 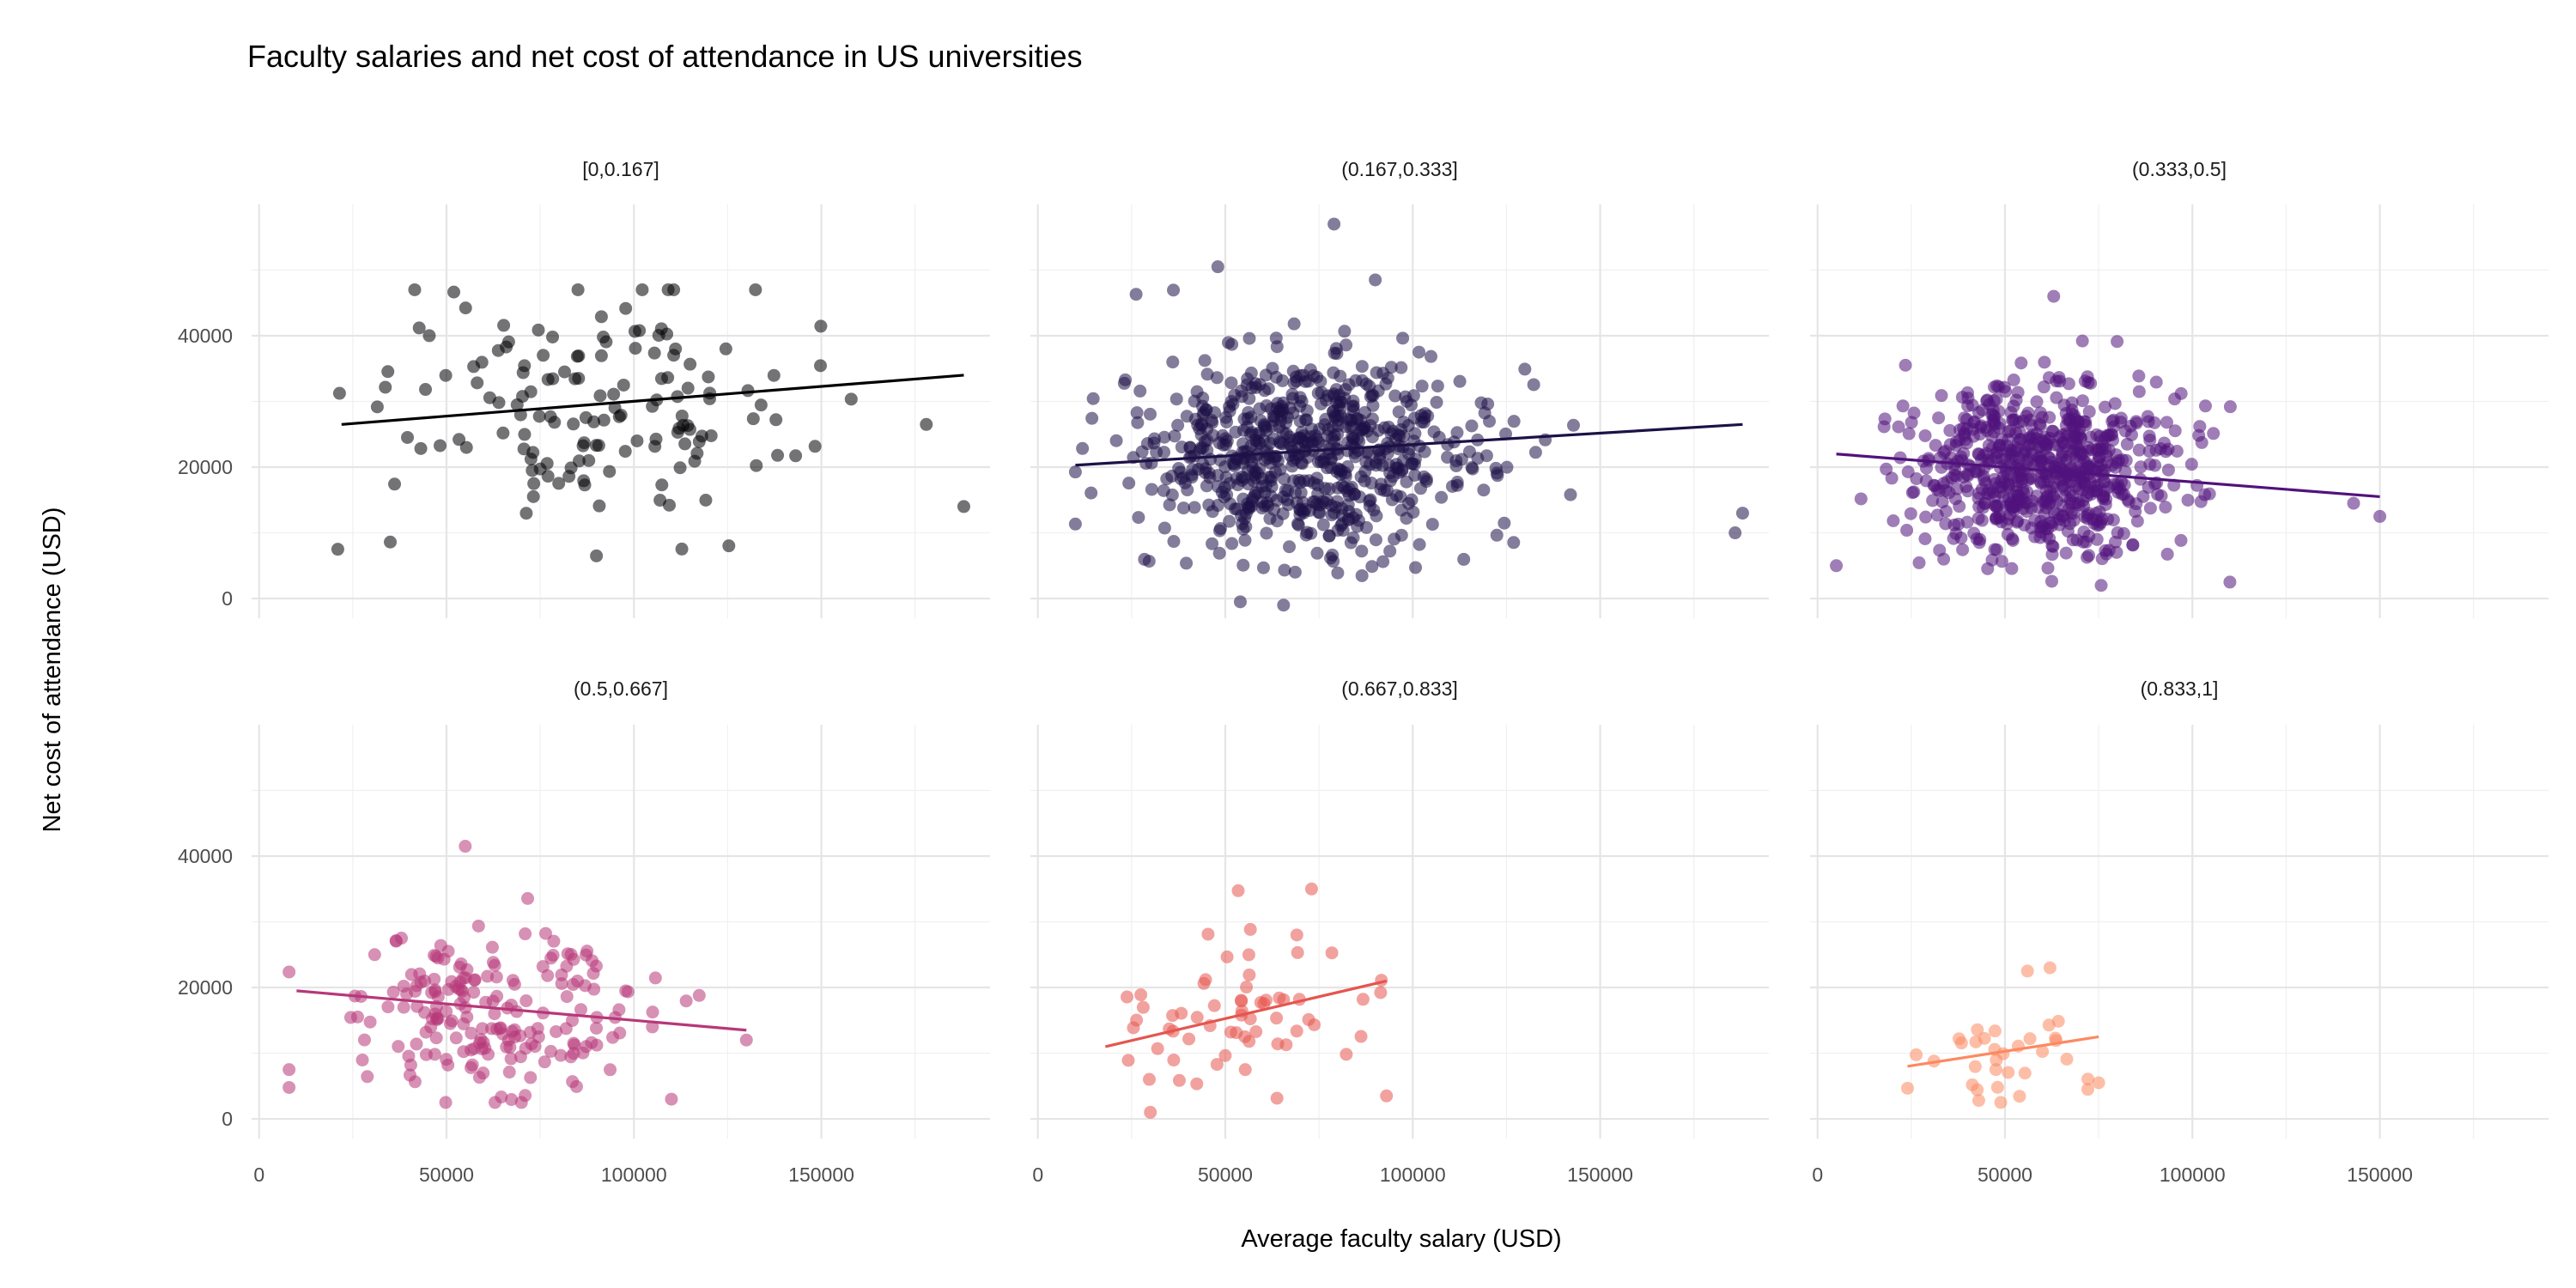 I want to click on x-tick-label: 150000, so click(x=2380, y=1174).